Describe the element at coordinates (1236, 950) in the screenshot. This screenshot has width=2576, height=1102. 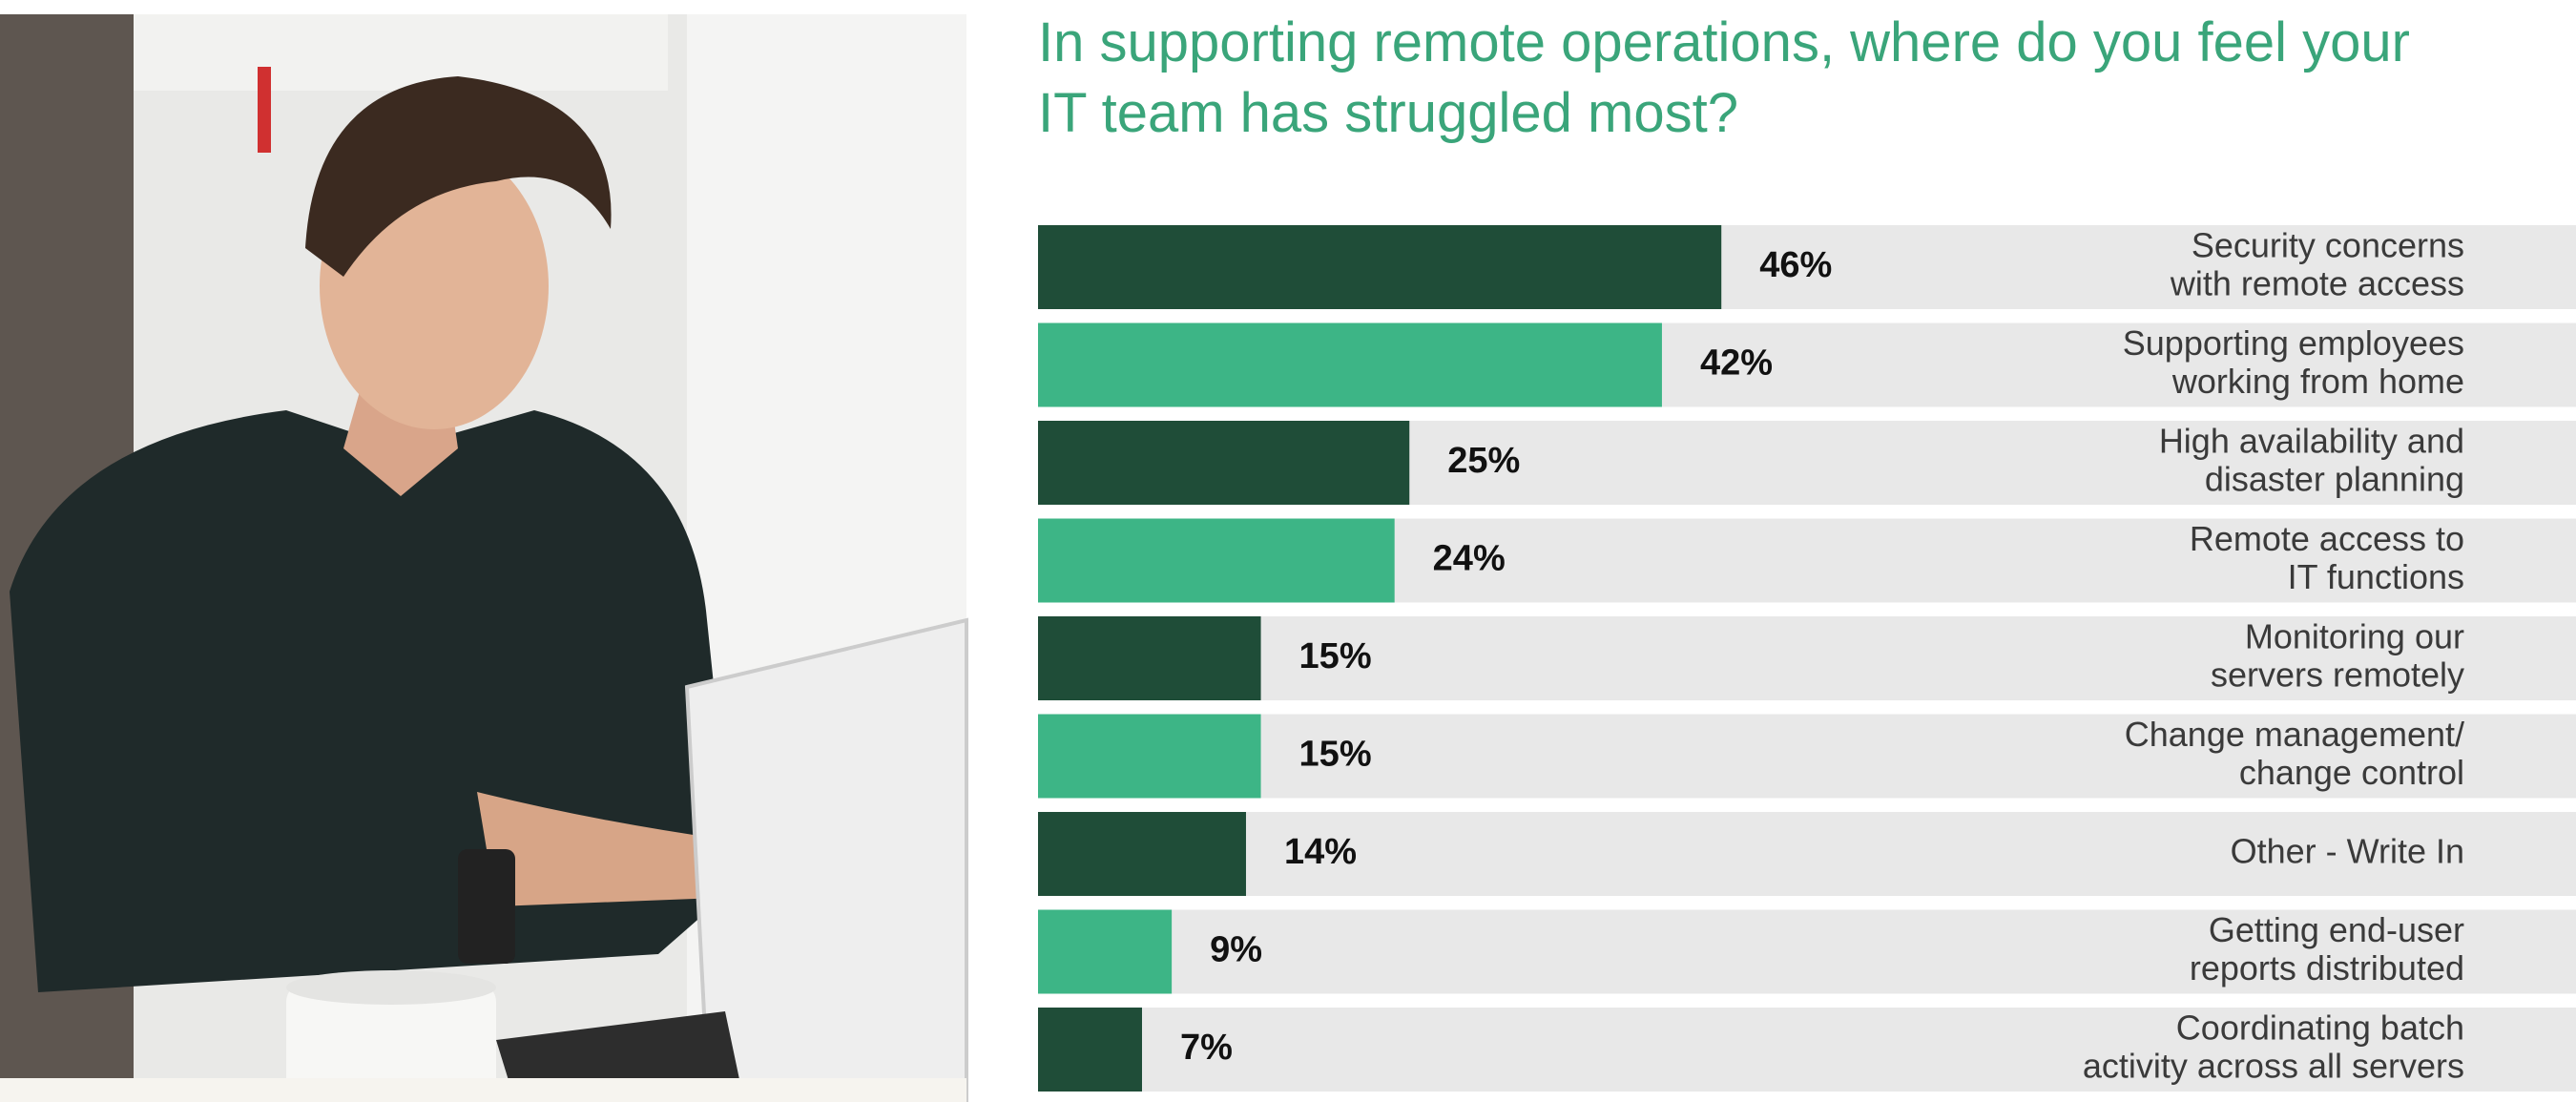
I see `value-label: 9%` at that location.